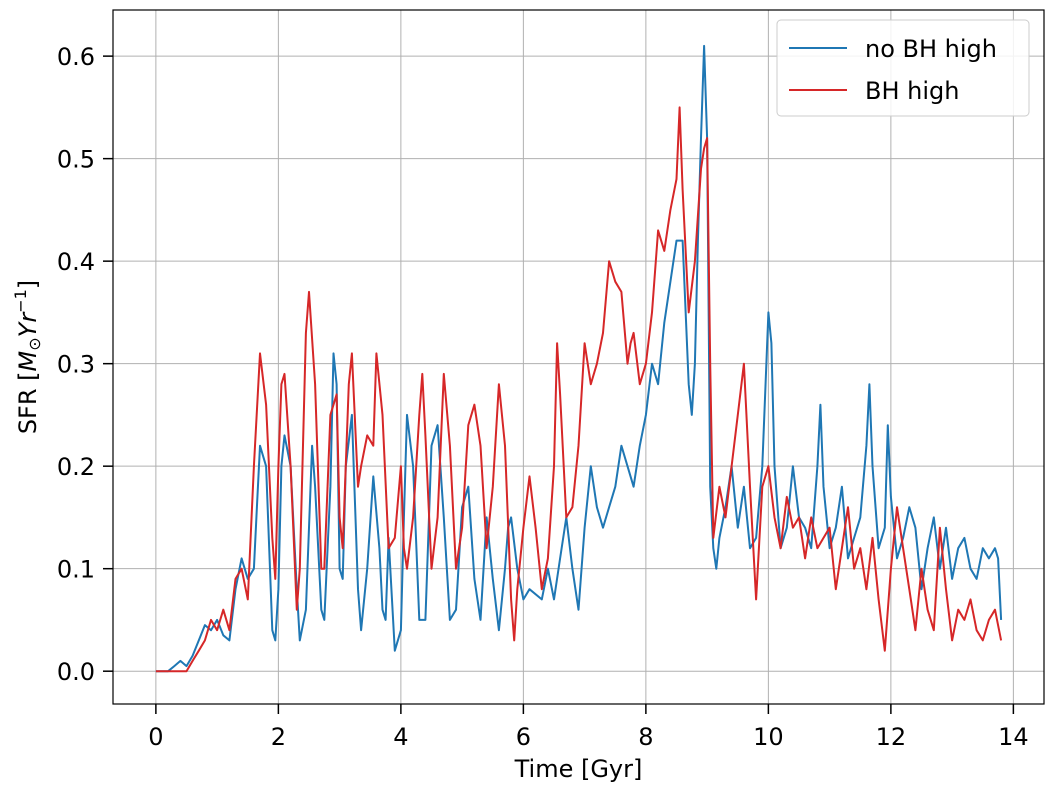 The image size is (1053, 793). What do you see at coordinates (76, 262) in the screenshot?
I see `y-tick-label: 0.4` at bounding box center [76, 262].